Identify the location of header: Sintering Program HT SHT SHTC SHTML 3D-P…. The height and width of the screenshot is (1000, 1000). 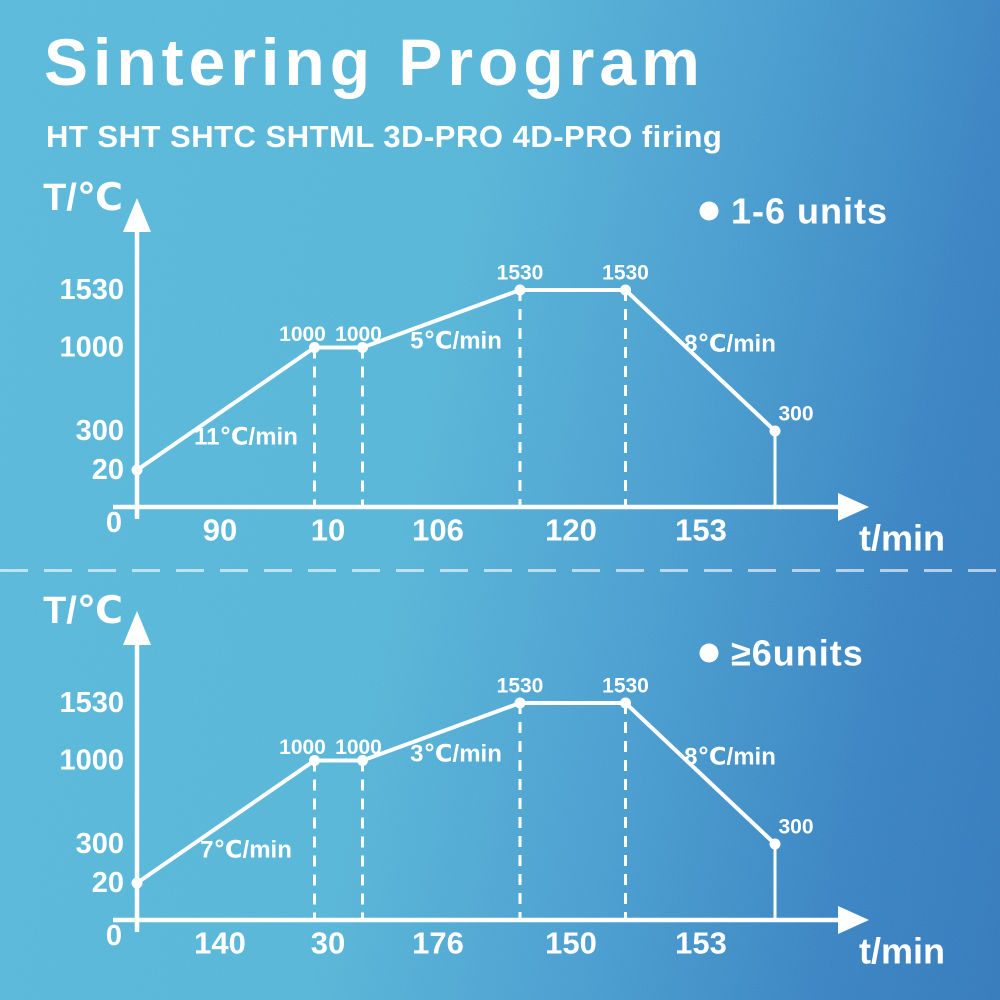
(383, 90).